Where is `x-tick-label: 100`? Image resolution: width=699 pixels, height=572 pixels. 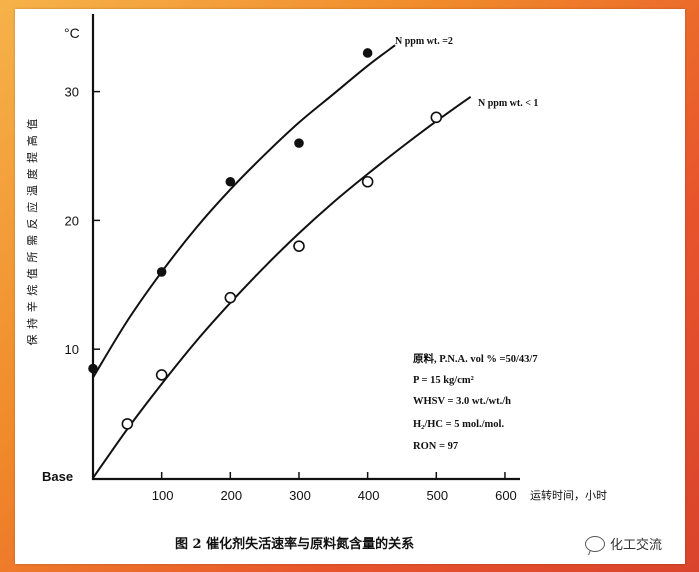 x-tick-label: 100 is located at coordinates (163, 495).